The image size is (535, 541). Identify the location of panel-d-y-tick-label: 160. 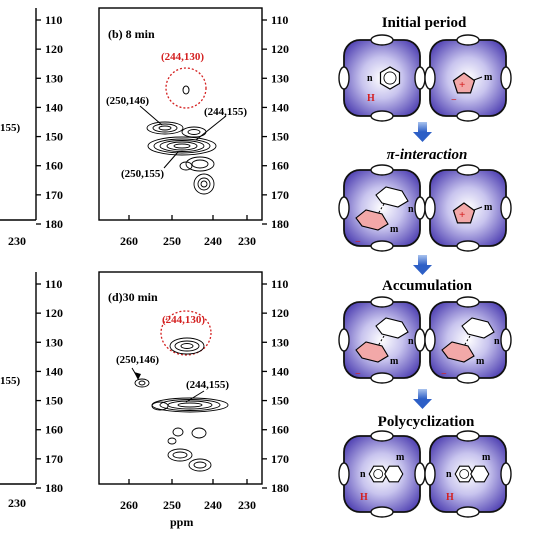
(280, 430).